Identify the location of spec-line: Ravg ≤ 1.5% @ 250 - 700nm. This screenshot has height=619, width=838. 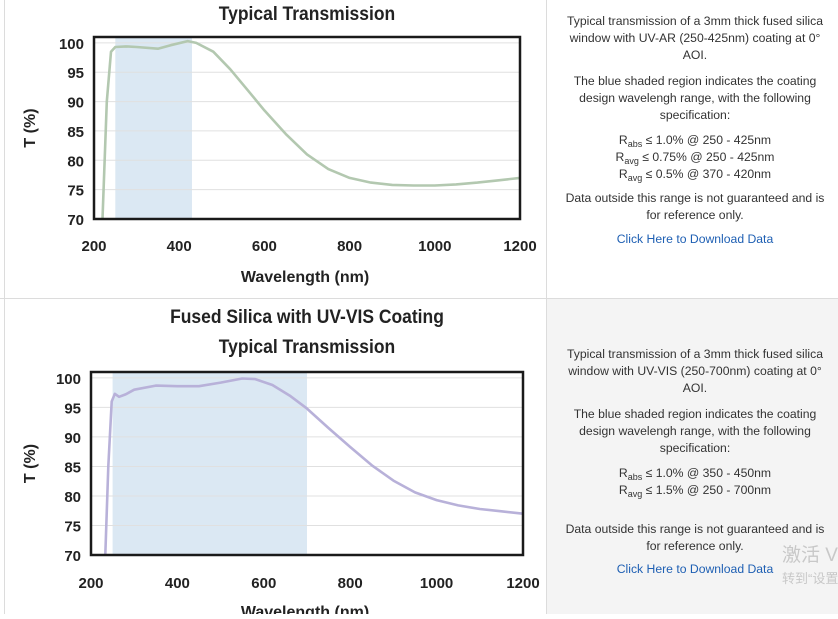
(695, 491).